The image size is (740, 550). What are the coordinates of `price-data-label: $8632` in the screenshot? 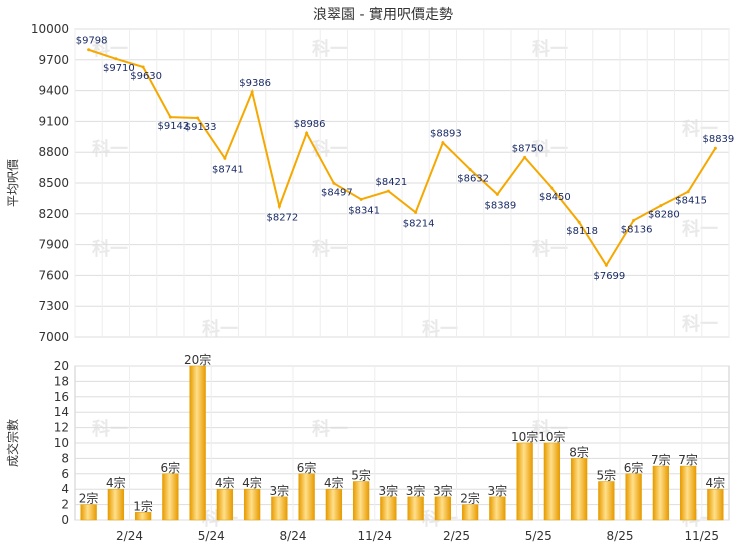 It's located at (473, 178).